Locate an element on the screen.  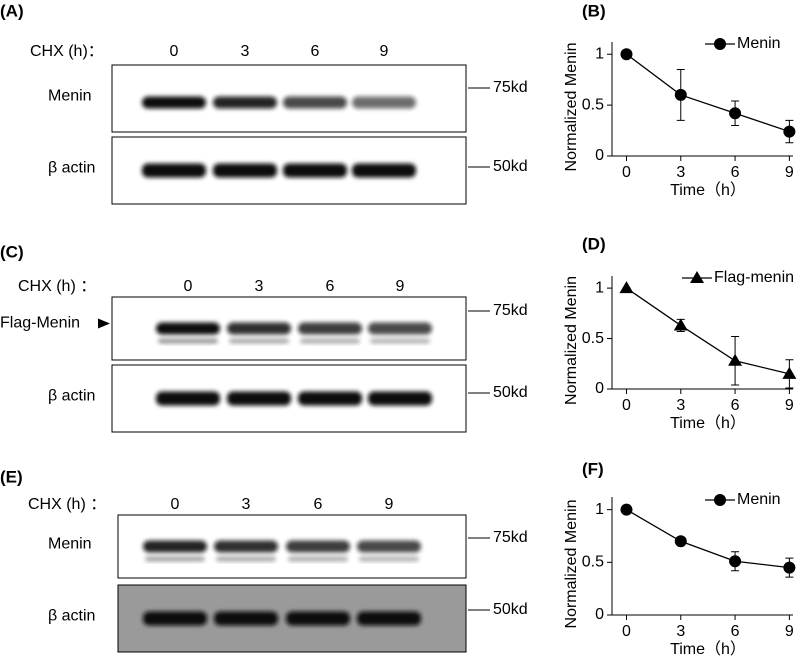
blot-header: CHX (h) ： is located at coordinates (57, 286).